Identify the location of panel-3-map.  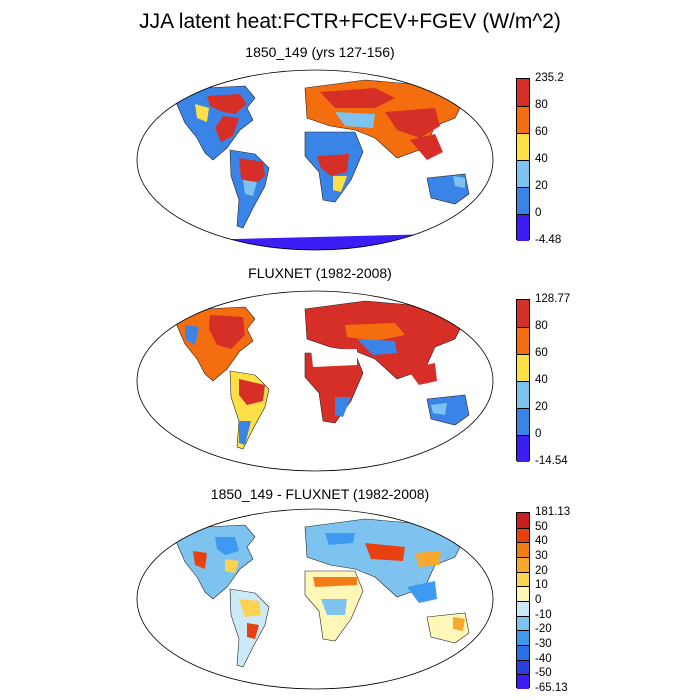
(315, 599).